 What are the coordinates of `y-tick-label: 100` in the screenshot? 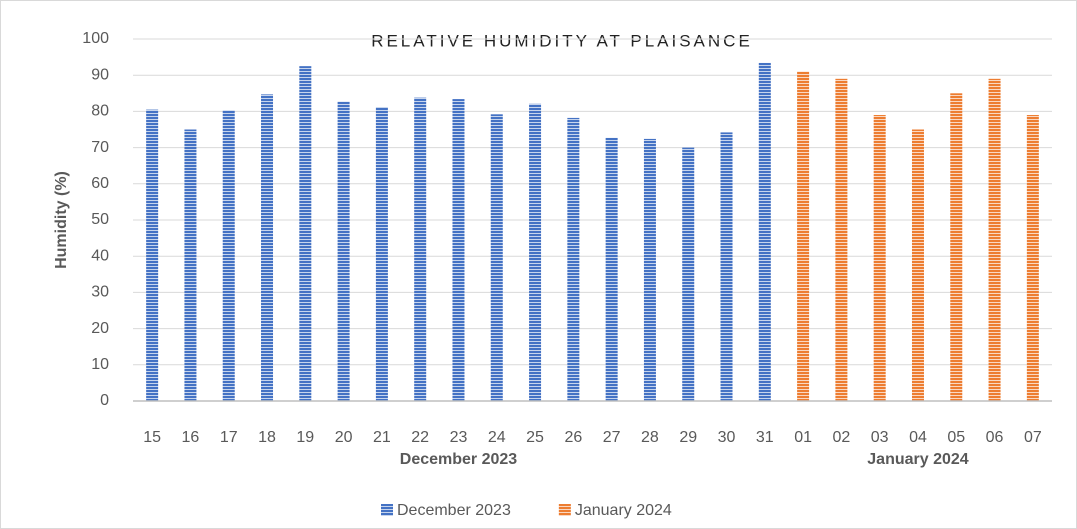 It's located at (95, 38).